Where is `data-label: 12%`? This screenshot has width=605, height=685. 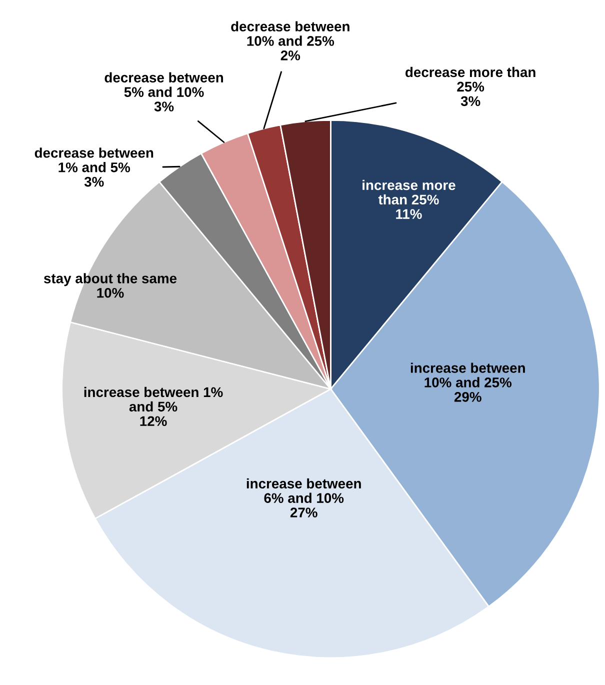
data-label: 12% is located at coordinates (153, 421).